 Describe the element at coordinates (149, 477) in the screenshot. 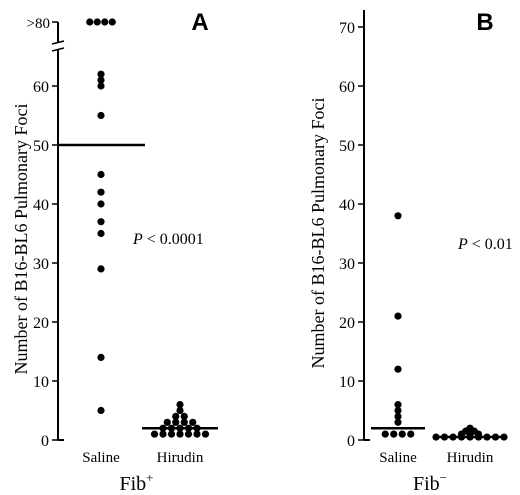

I see `x-axis-label-sup: +` at that location.